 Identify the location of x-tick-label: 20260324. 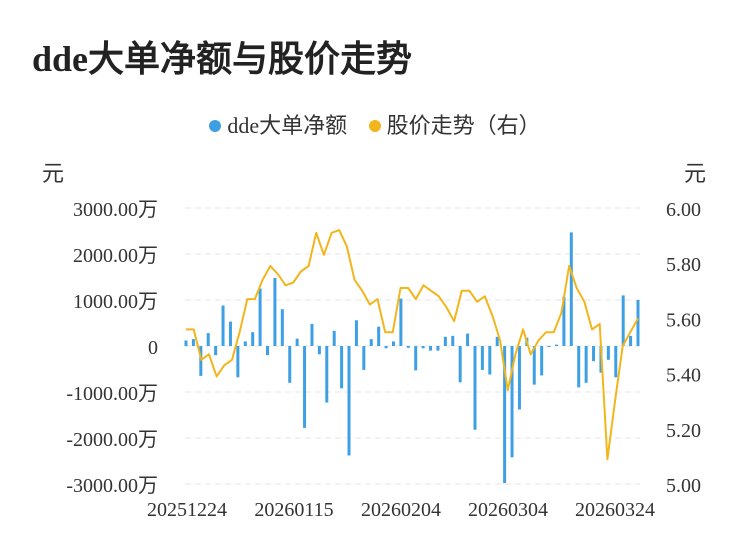
(615, 510).